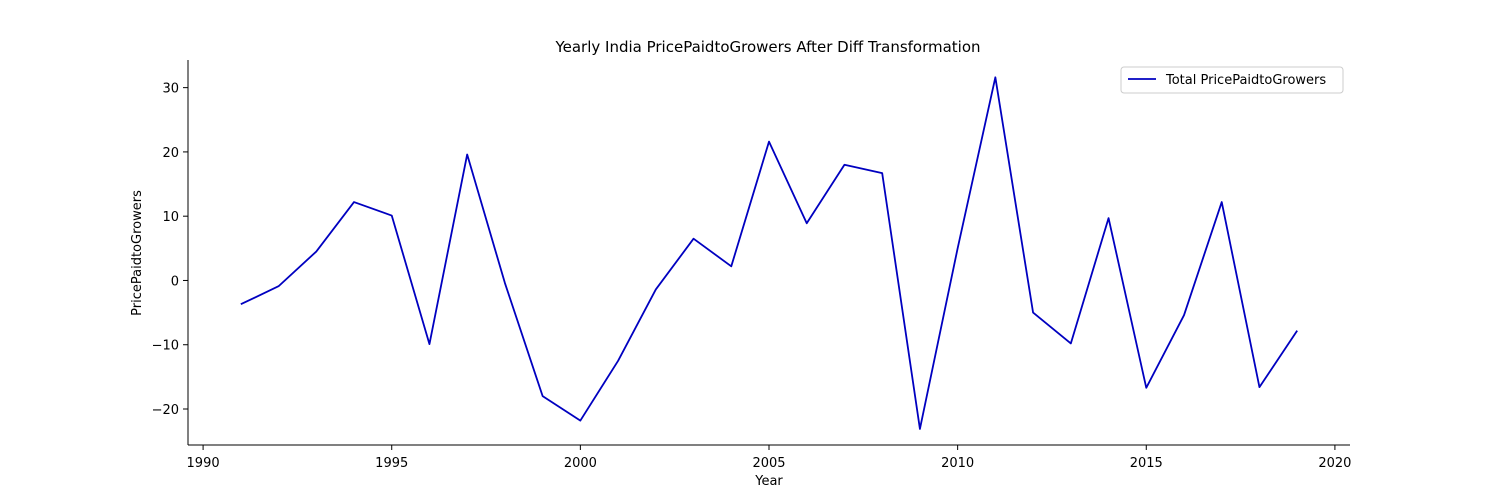 This screenshot has width=1500, height=500. I want to click on legend-box, so click(1232, 80).